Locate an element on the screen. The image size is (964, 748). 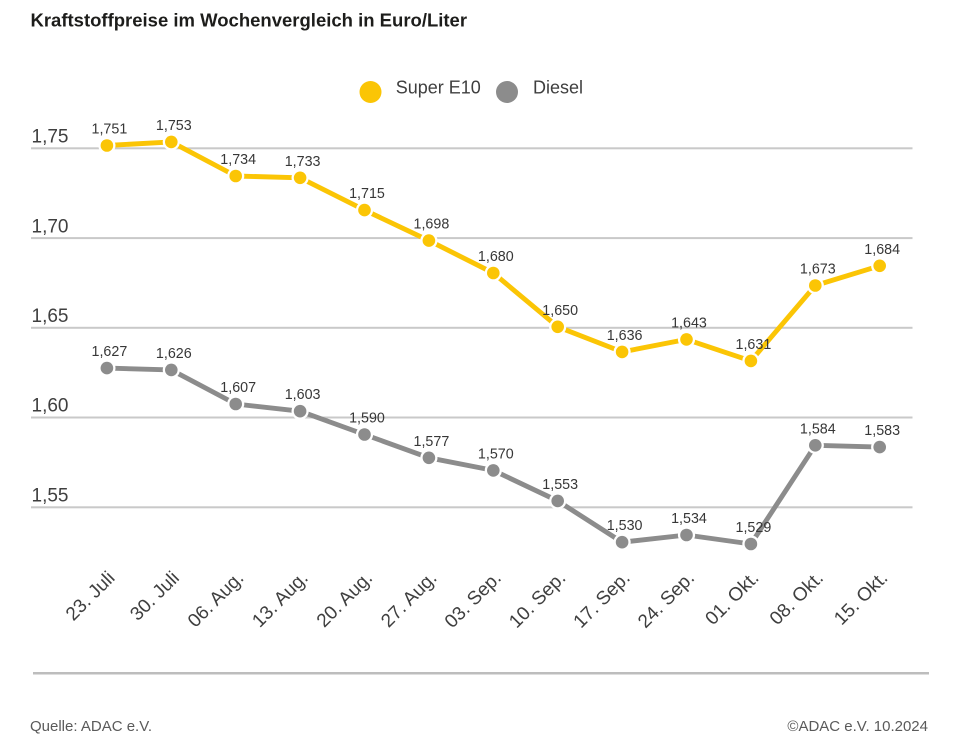
svg-text: 23. Juli is located at coordinates (90, 596).